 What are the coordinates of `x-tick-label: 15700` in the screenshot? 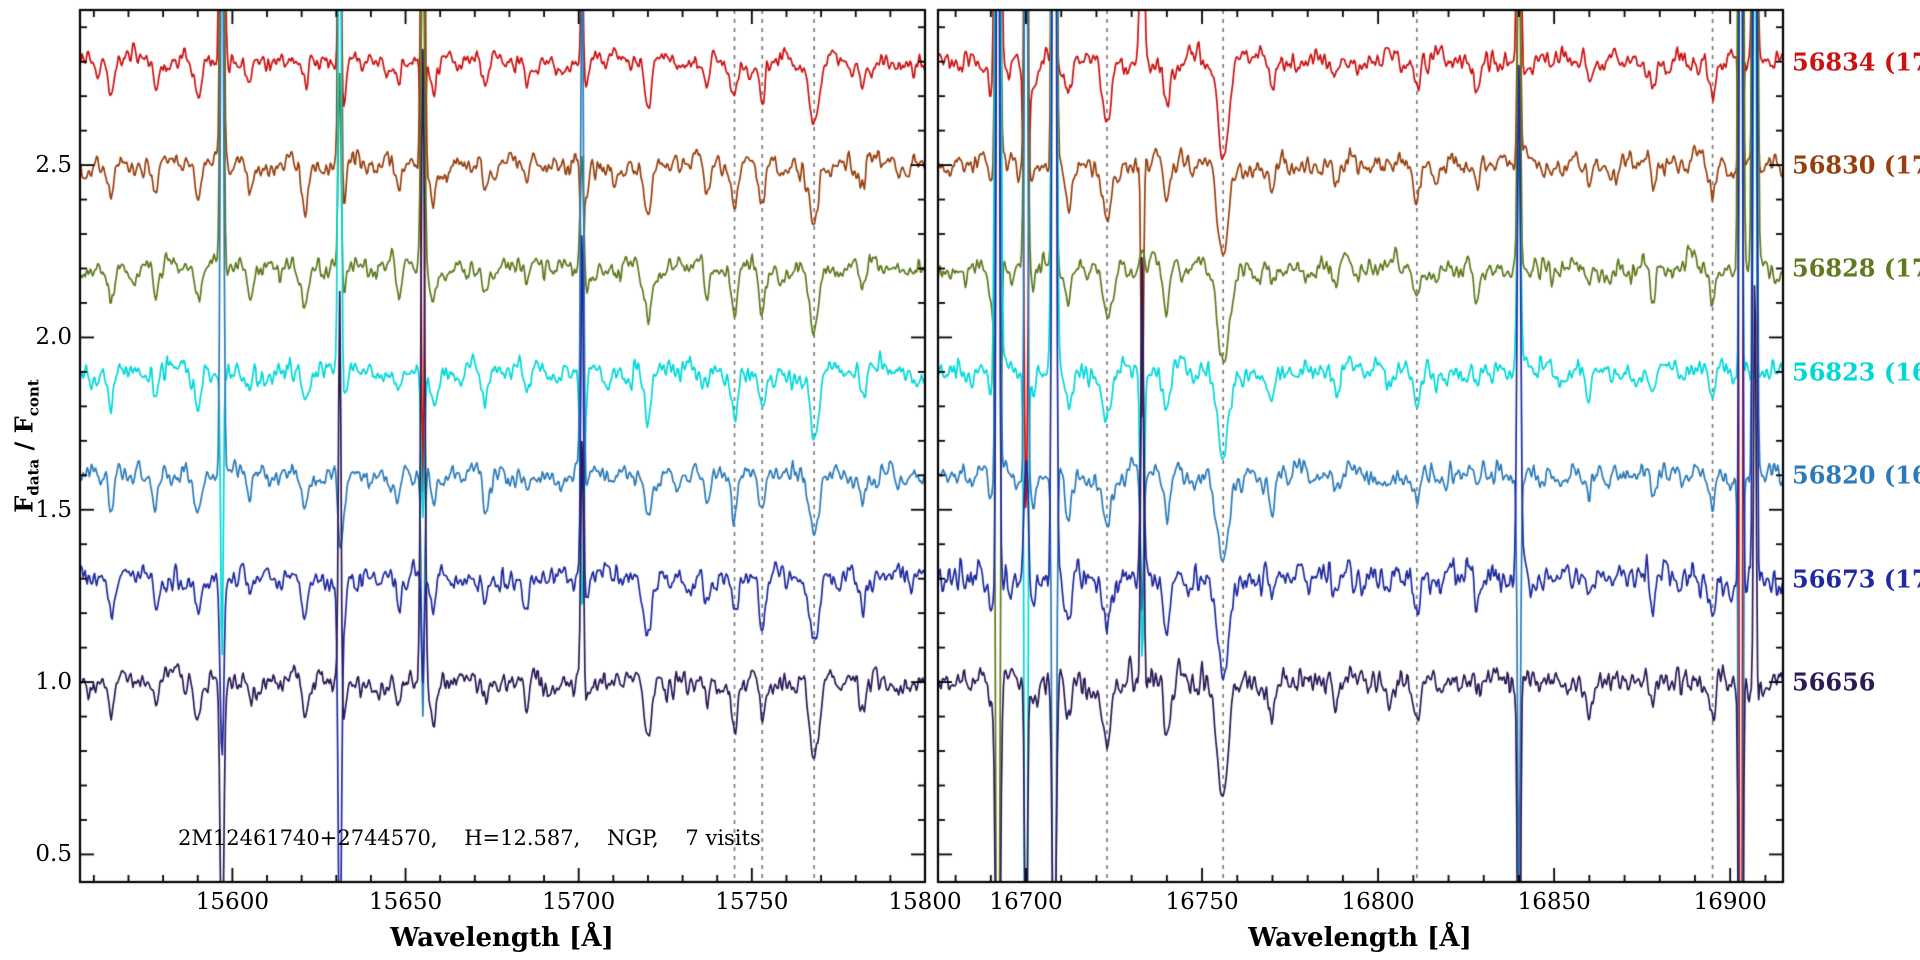 It's located at (579, 902).